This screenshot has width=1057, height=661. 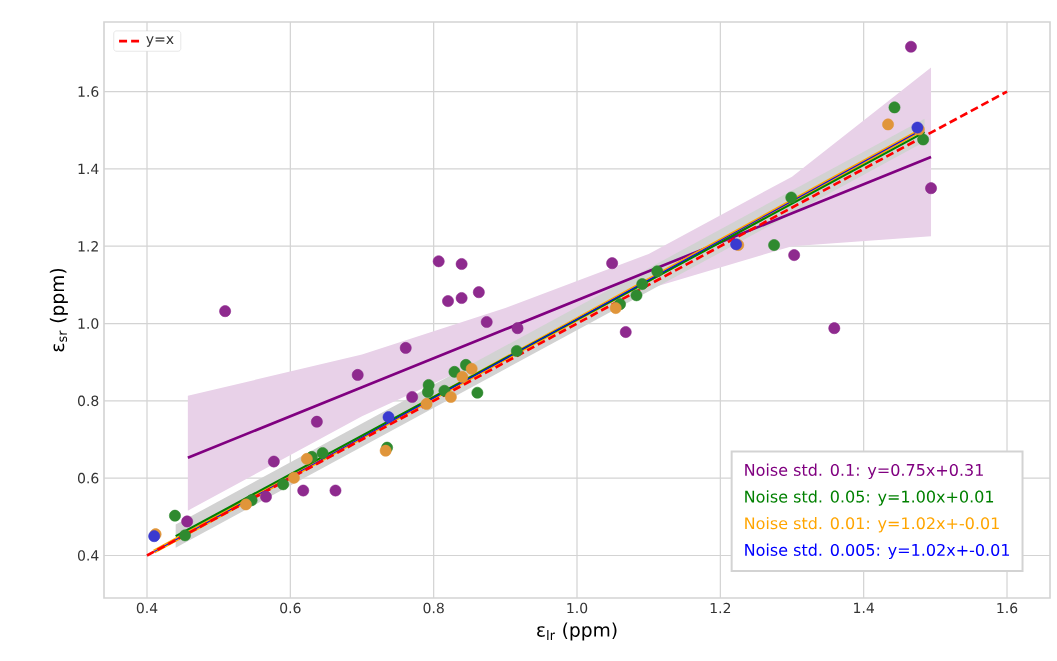 I want to click on y-tick-label: 1.6, so click(x=88, y=91).